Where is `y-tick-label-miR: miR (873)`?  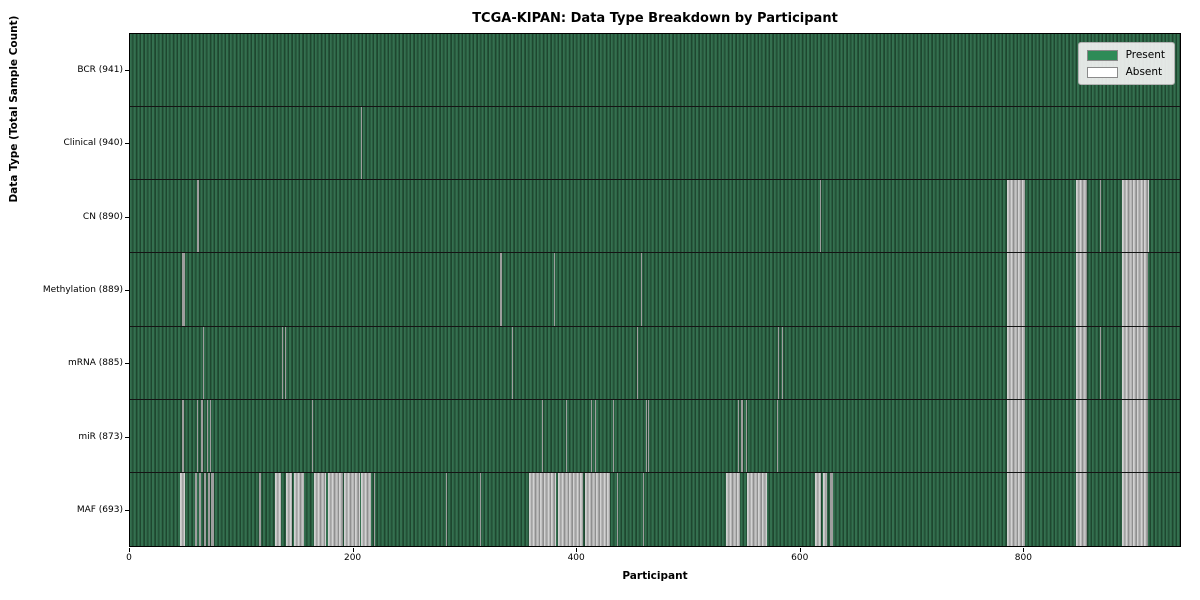 y-tick-label-miR: miR (873) is located at coordinates (100, 436).